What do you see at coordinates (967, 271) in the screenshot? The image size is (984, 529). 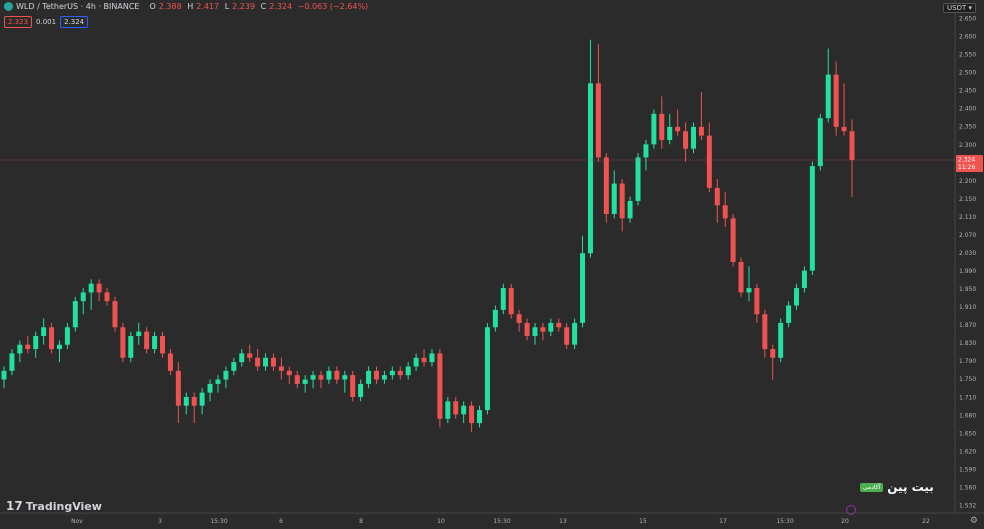 I see `price-tick-label: 1.990` at bounding box center [967, 271].